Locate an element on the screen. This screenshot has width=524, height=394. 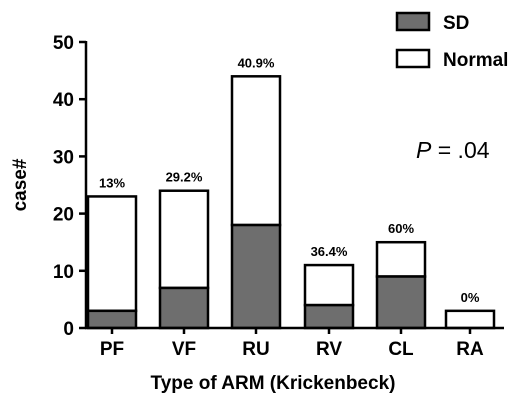
legend-swatch-normal is located at coordinates (413, 58).